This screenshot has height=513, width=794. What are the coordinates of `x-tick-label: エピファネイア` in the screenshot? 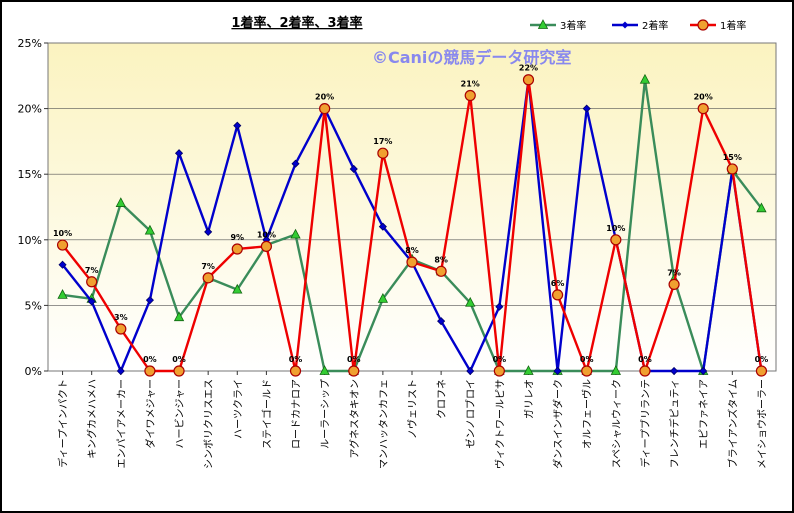 It's located at (704, 414).